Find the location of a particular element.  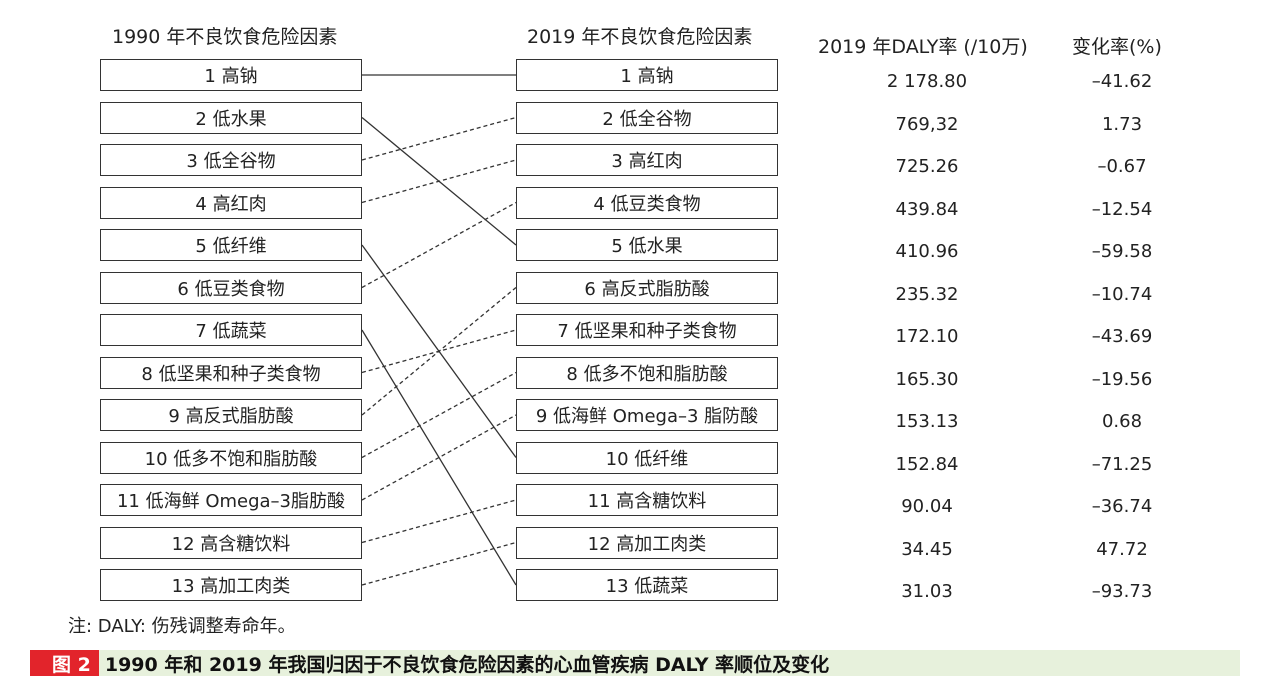

risk-factor-2019: 12 高加工肉类 is located at coordinates (647, 542).